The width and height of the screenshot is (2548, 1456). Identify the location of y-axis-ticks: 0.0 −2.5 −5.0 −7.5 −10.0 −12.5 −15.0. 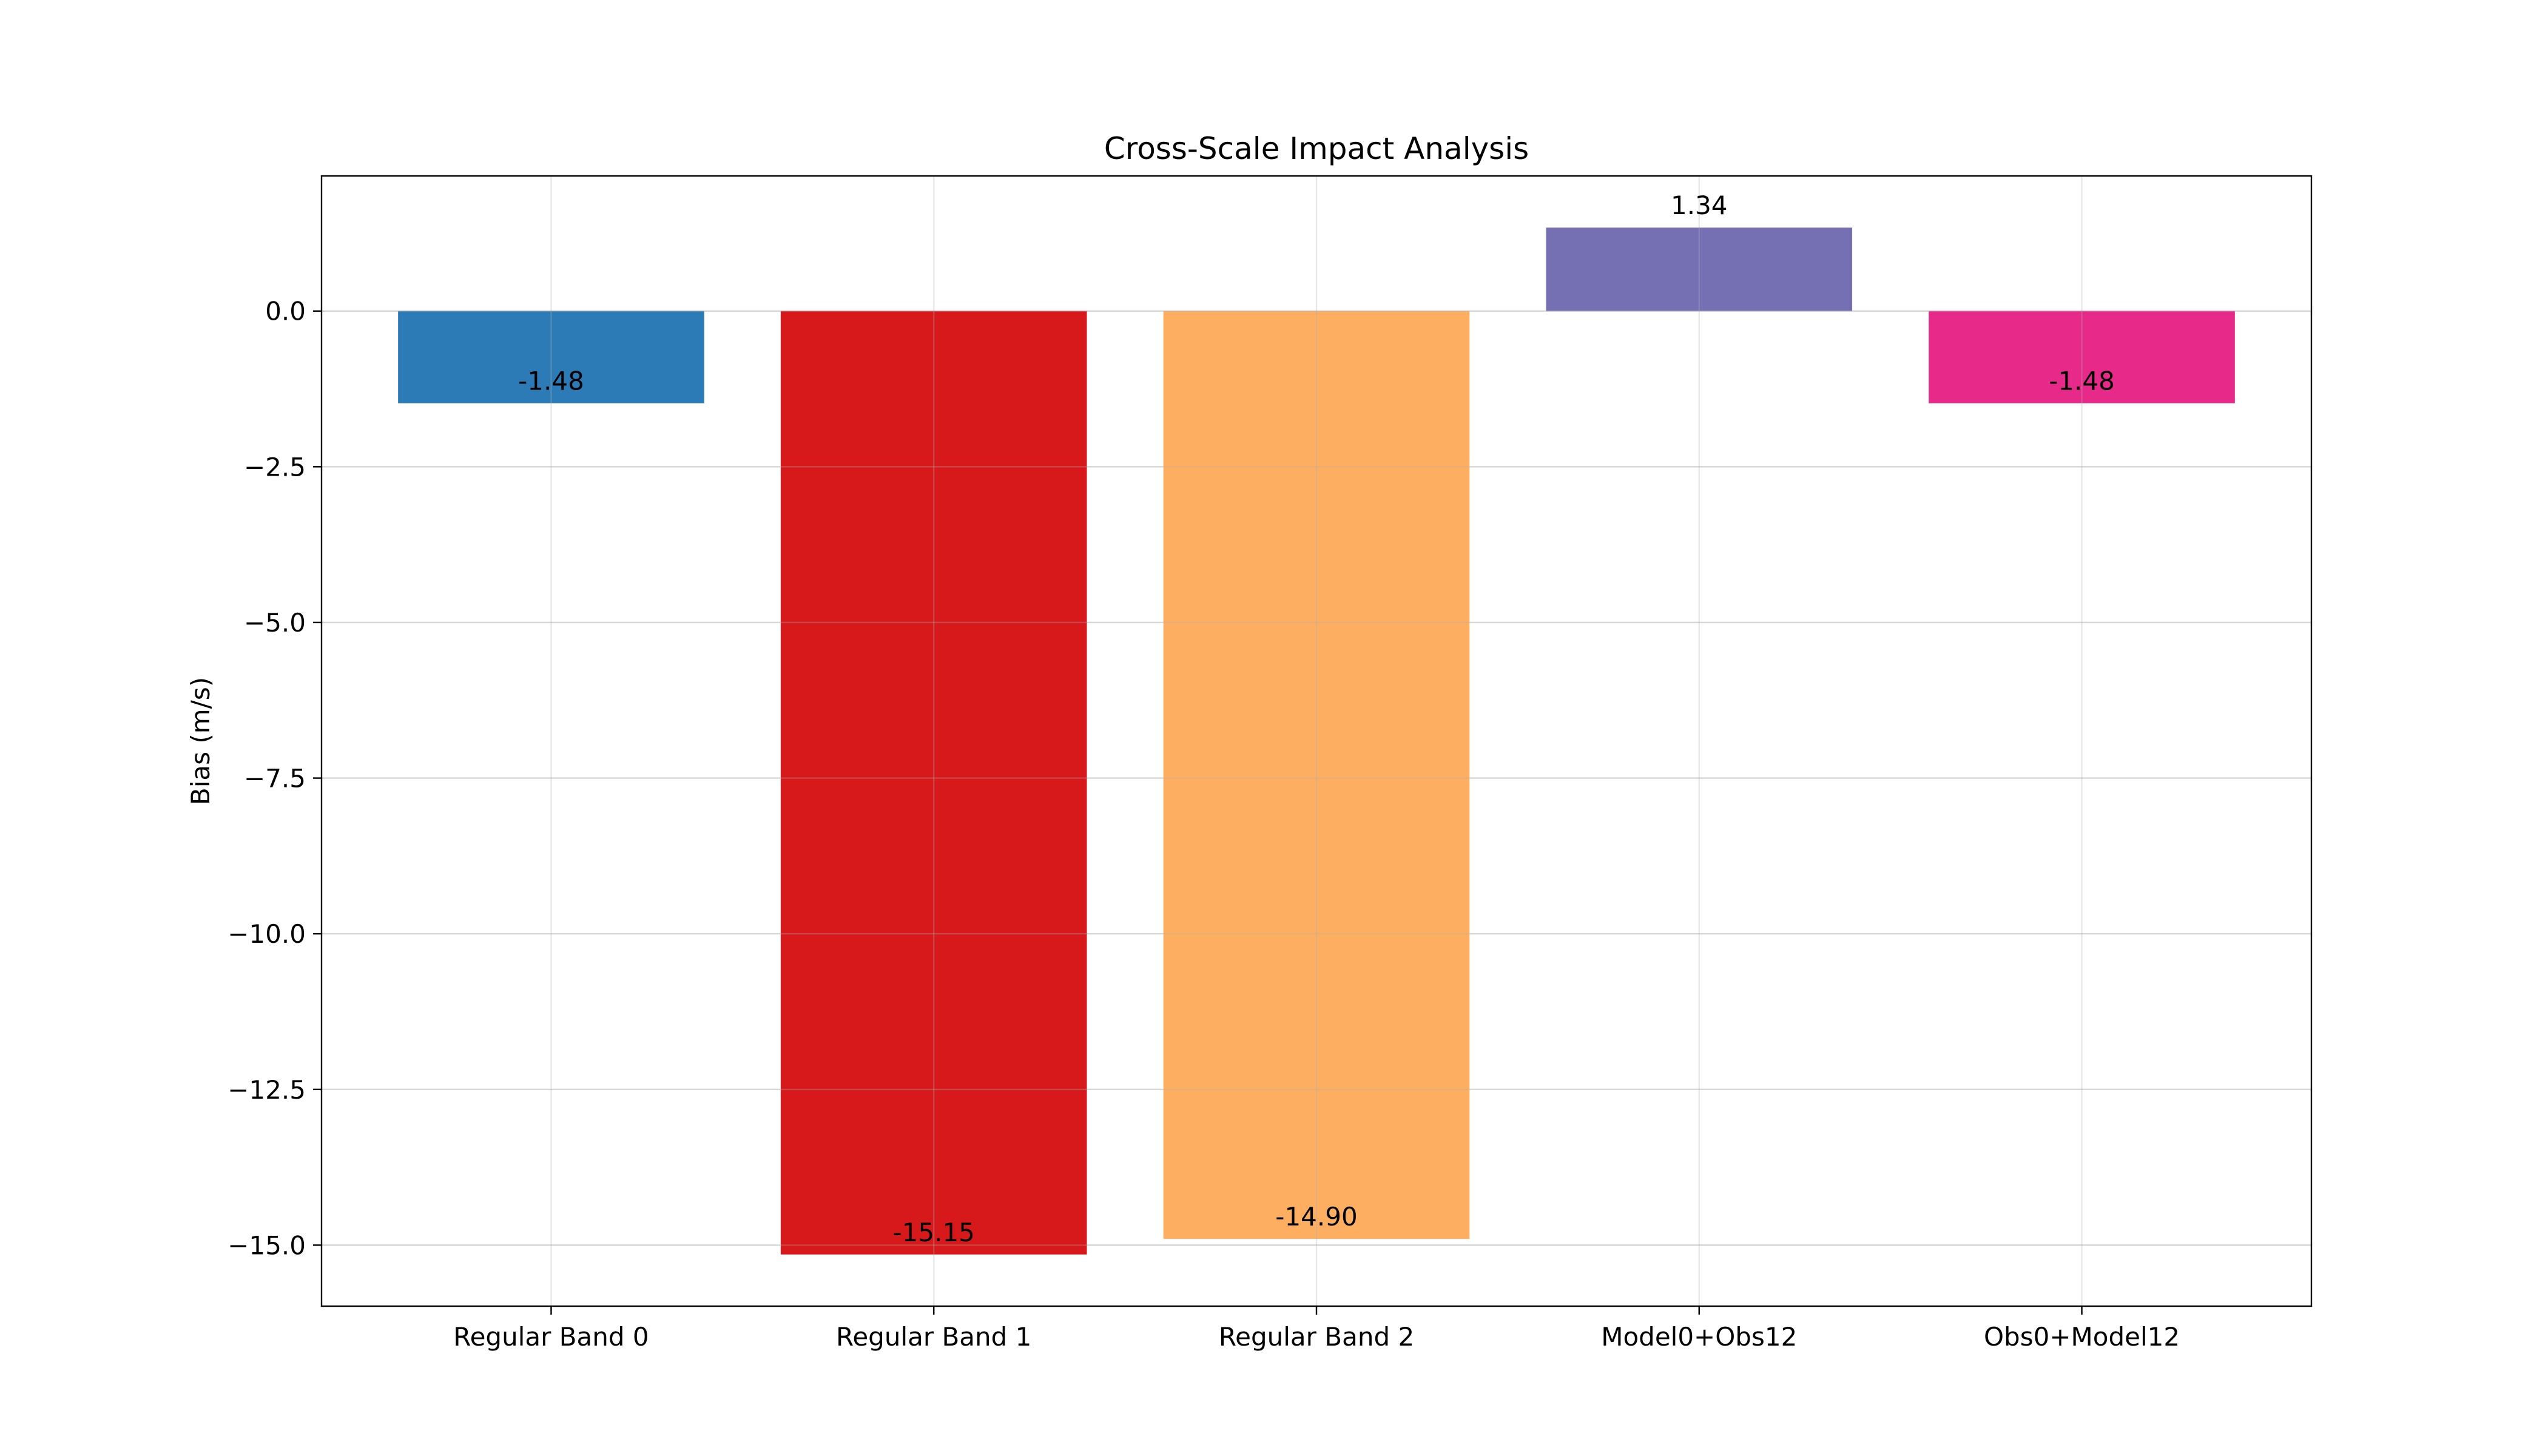
(275, 778).